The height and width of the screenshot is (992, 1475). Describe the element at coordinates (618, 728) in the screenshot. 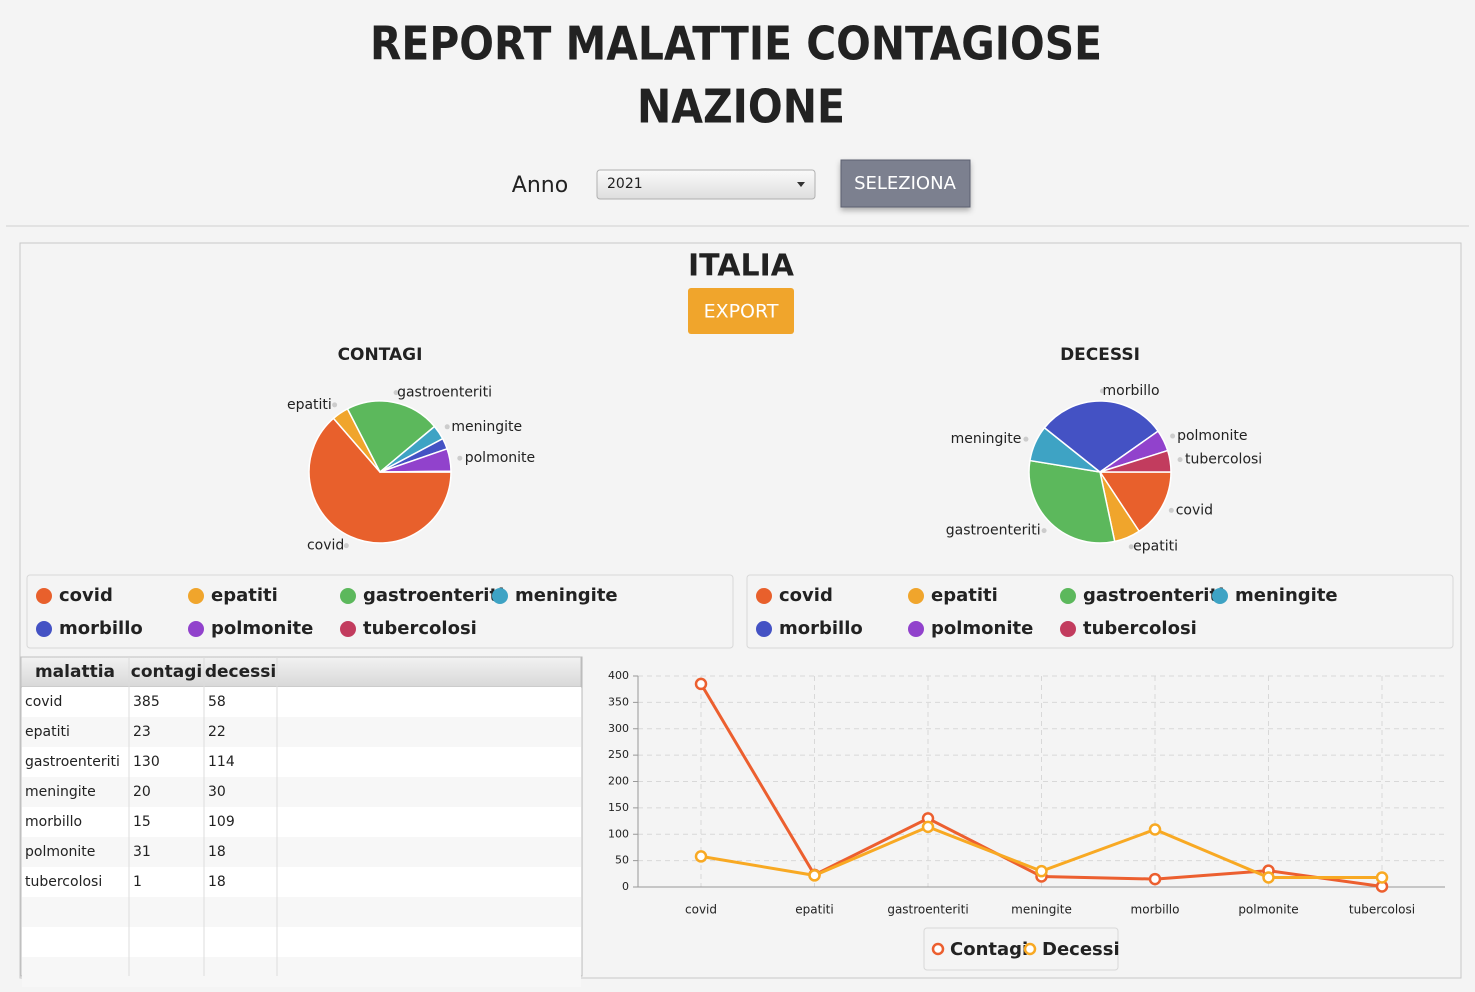

I see `y-tick-label: 300` at that location.